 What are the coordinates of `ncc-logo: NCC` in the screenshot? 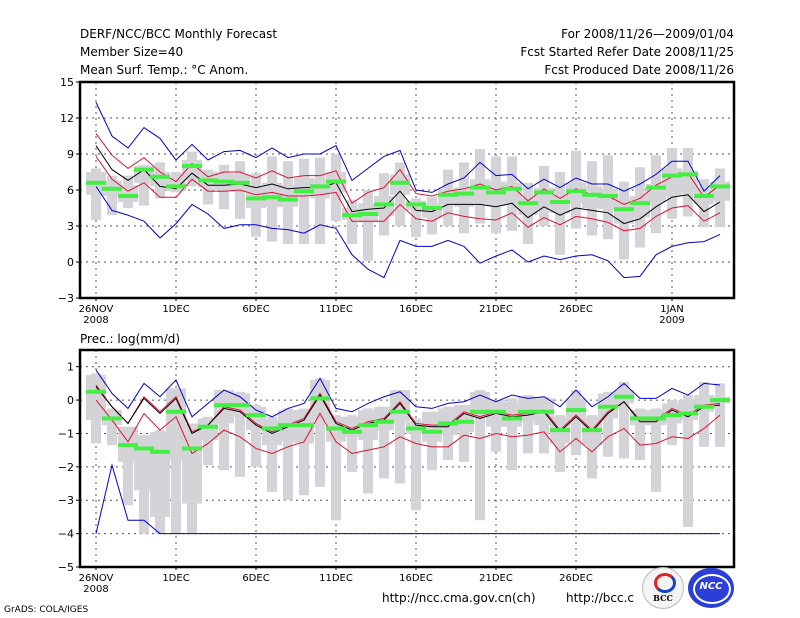 It's located at (711, 588).